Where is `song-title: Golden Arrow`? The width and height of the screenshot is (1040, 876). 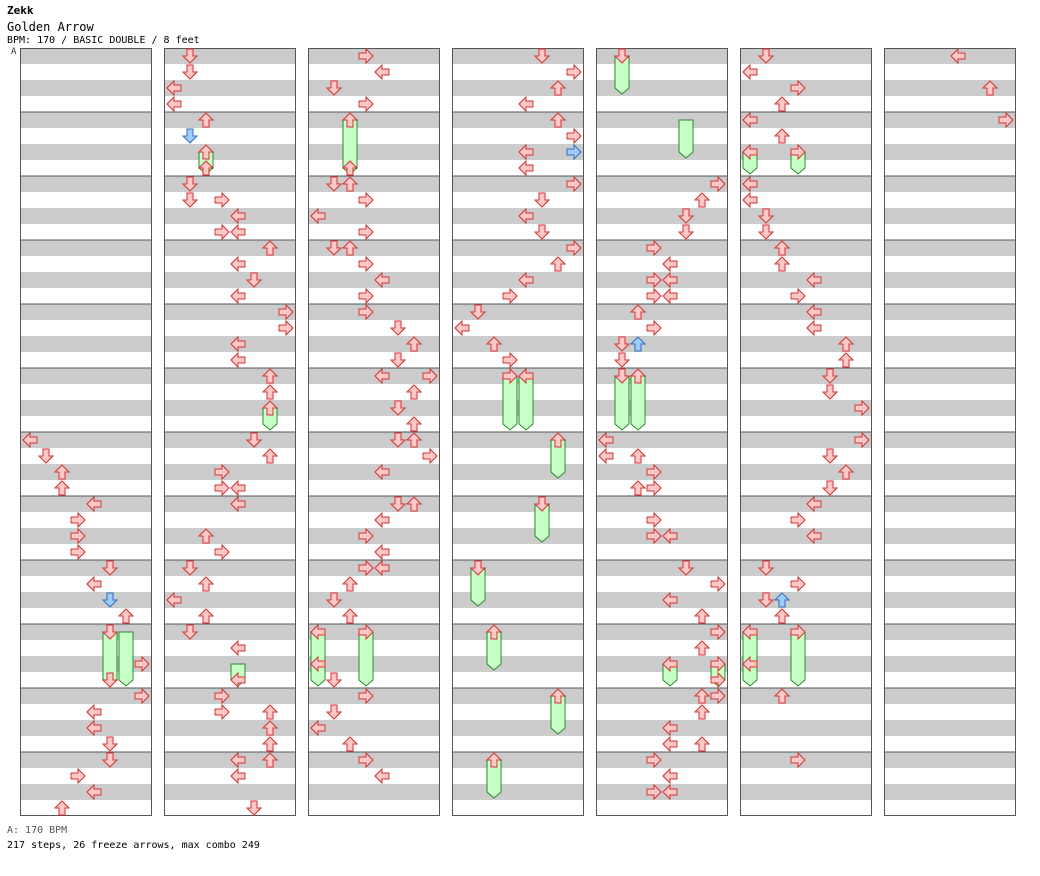
song-title: Golden Arrow is located at coordinates (50, 27).